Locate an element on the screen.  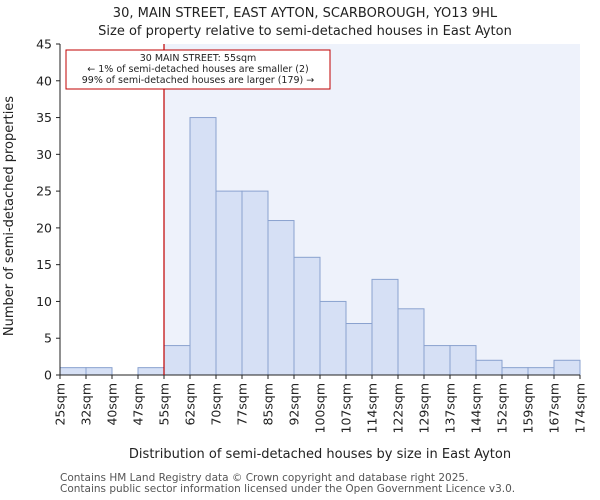
x-tick-label: 70sqm is located at coordinates (216, 404).